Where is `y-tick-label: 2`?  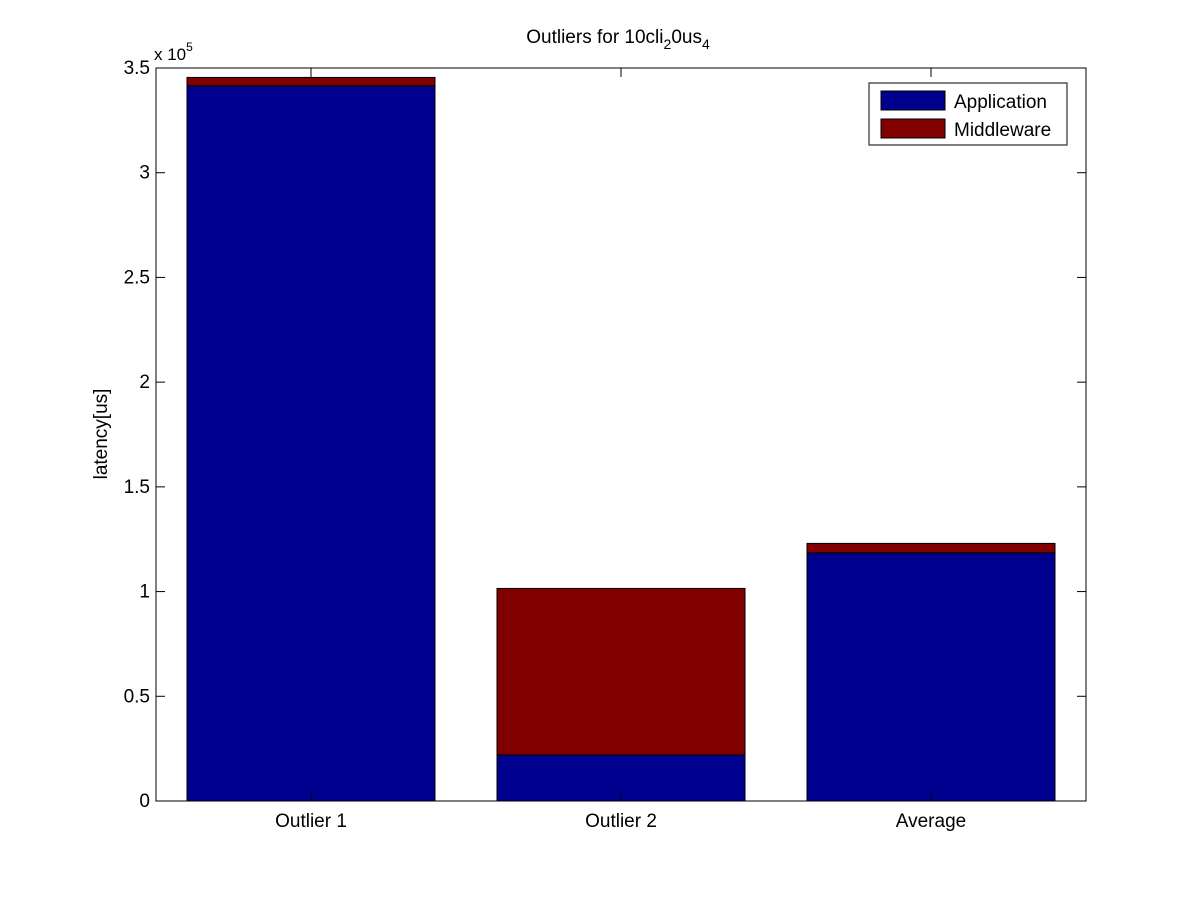
y-tick-label: 2 is located at coordinates (144, 382).